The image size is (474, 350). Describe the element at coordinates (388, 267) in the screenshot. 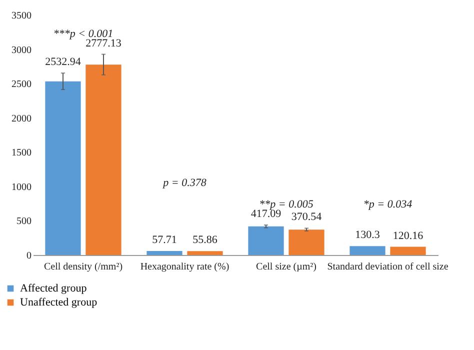

I see `x-tick-label: Standard deviation of cell size` at that location.